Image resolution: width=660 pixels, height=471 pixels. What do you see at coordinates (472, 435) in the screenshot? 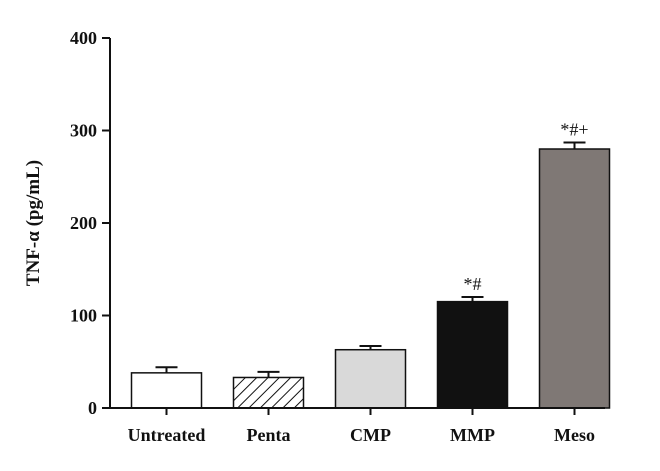
I see `x-tick-label-mmp: MMP` at bounding box center [472, 435].